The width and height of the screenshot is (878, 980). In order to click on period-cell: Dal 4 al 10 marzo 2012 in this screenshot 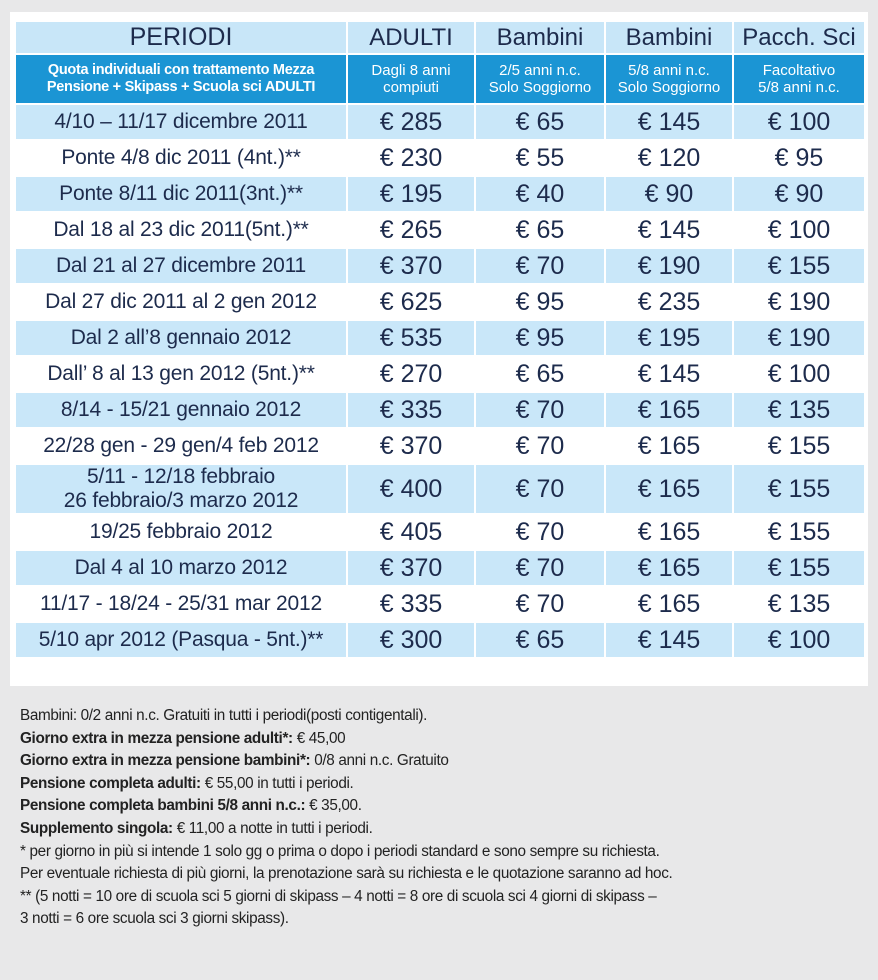, I will do `click(181, 568)`.